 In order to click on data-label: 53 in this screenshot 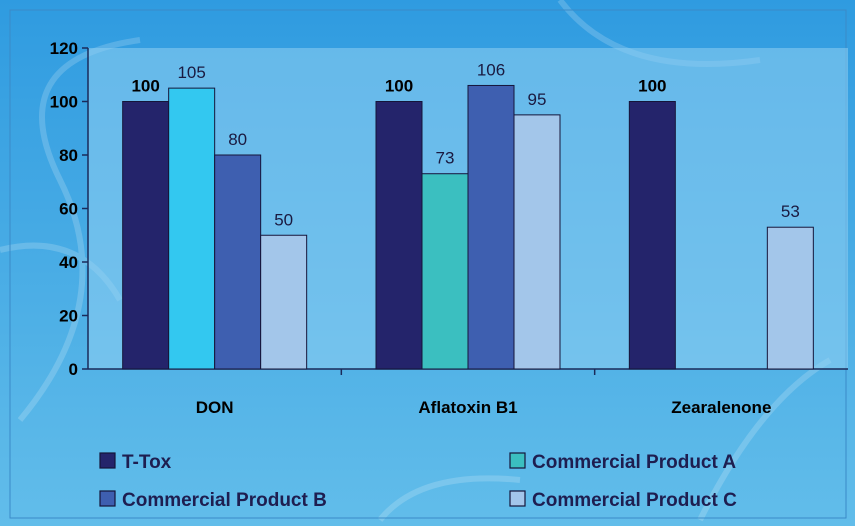, I will do `click(790, 211)`.